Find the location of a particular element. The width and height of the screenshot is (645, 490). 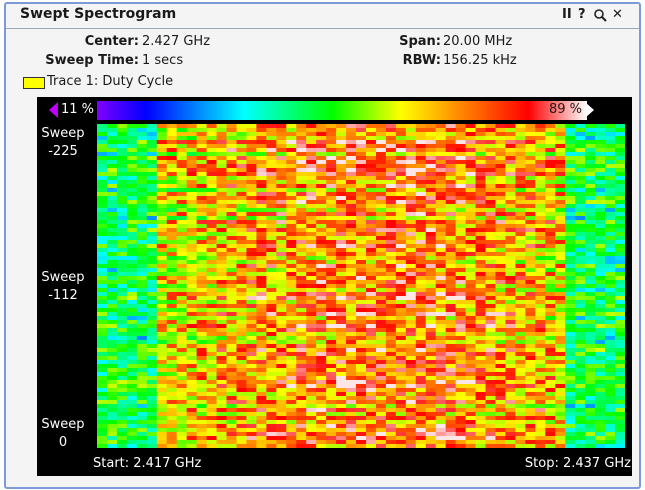

trace-swatch is located at coordinates (34, 83).